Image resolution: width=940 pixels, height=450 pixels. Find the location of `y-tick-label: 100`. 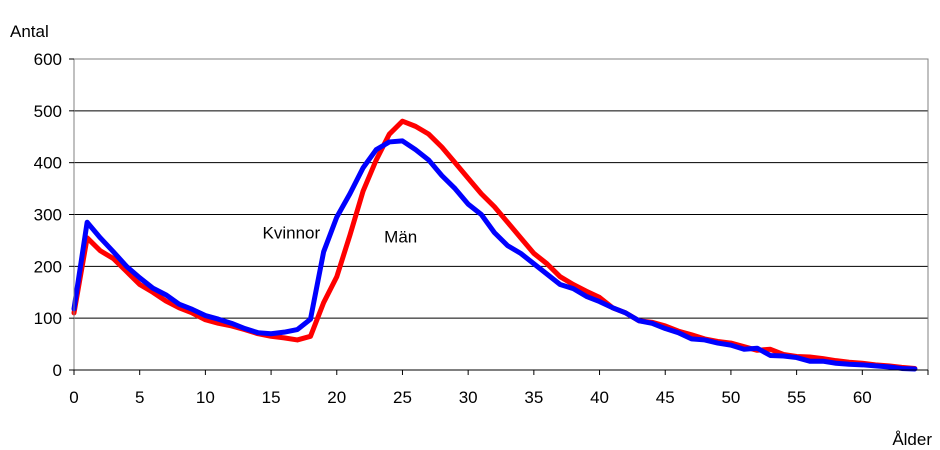

y-tick-label: 100 is located at coordinates (48, 318).